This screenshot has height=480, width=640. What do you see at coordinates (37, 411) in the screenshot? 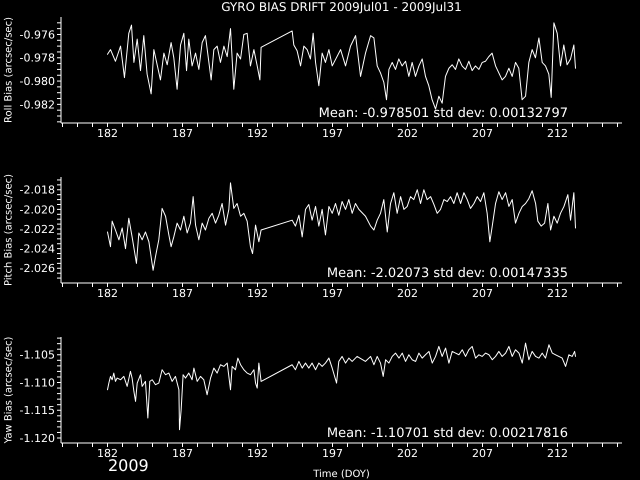
I see `y-tick-label: -1.115` at bounding box center [37, 411].